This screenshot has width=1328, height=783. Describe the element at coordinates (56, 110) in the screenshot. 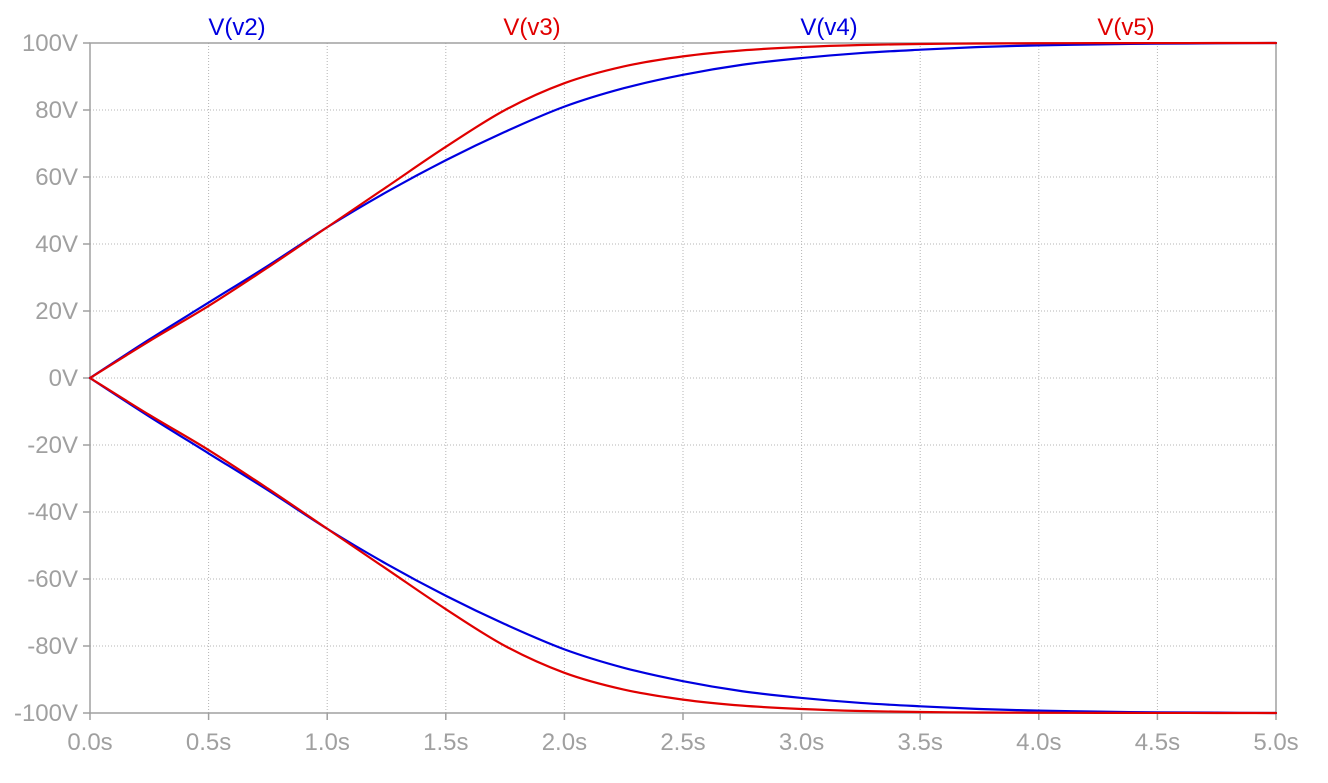

I see `y-tick-label: 80V` at that location.